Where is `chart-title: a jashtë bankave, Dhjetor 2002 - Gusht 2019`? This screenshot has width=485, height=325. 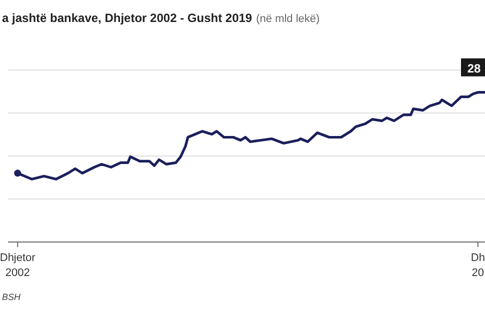 chart-title: a jashtë bankave, Dhjetor 2002 - Gusht 2019 is located at coordinates (127, 18).